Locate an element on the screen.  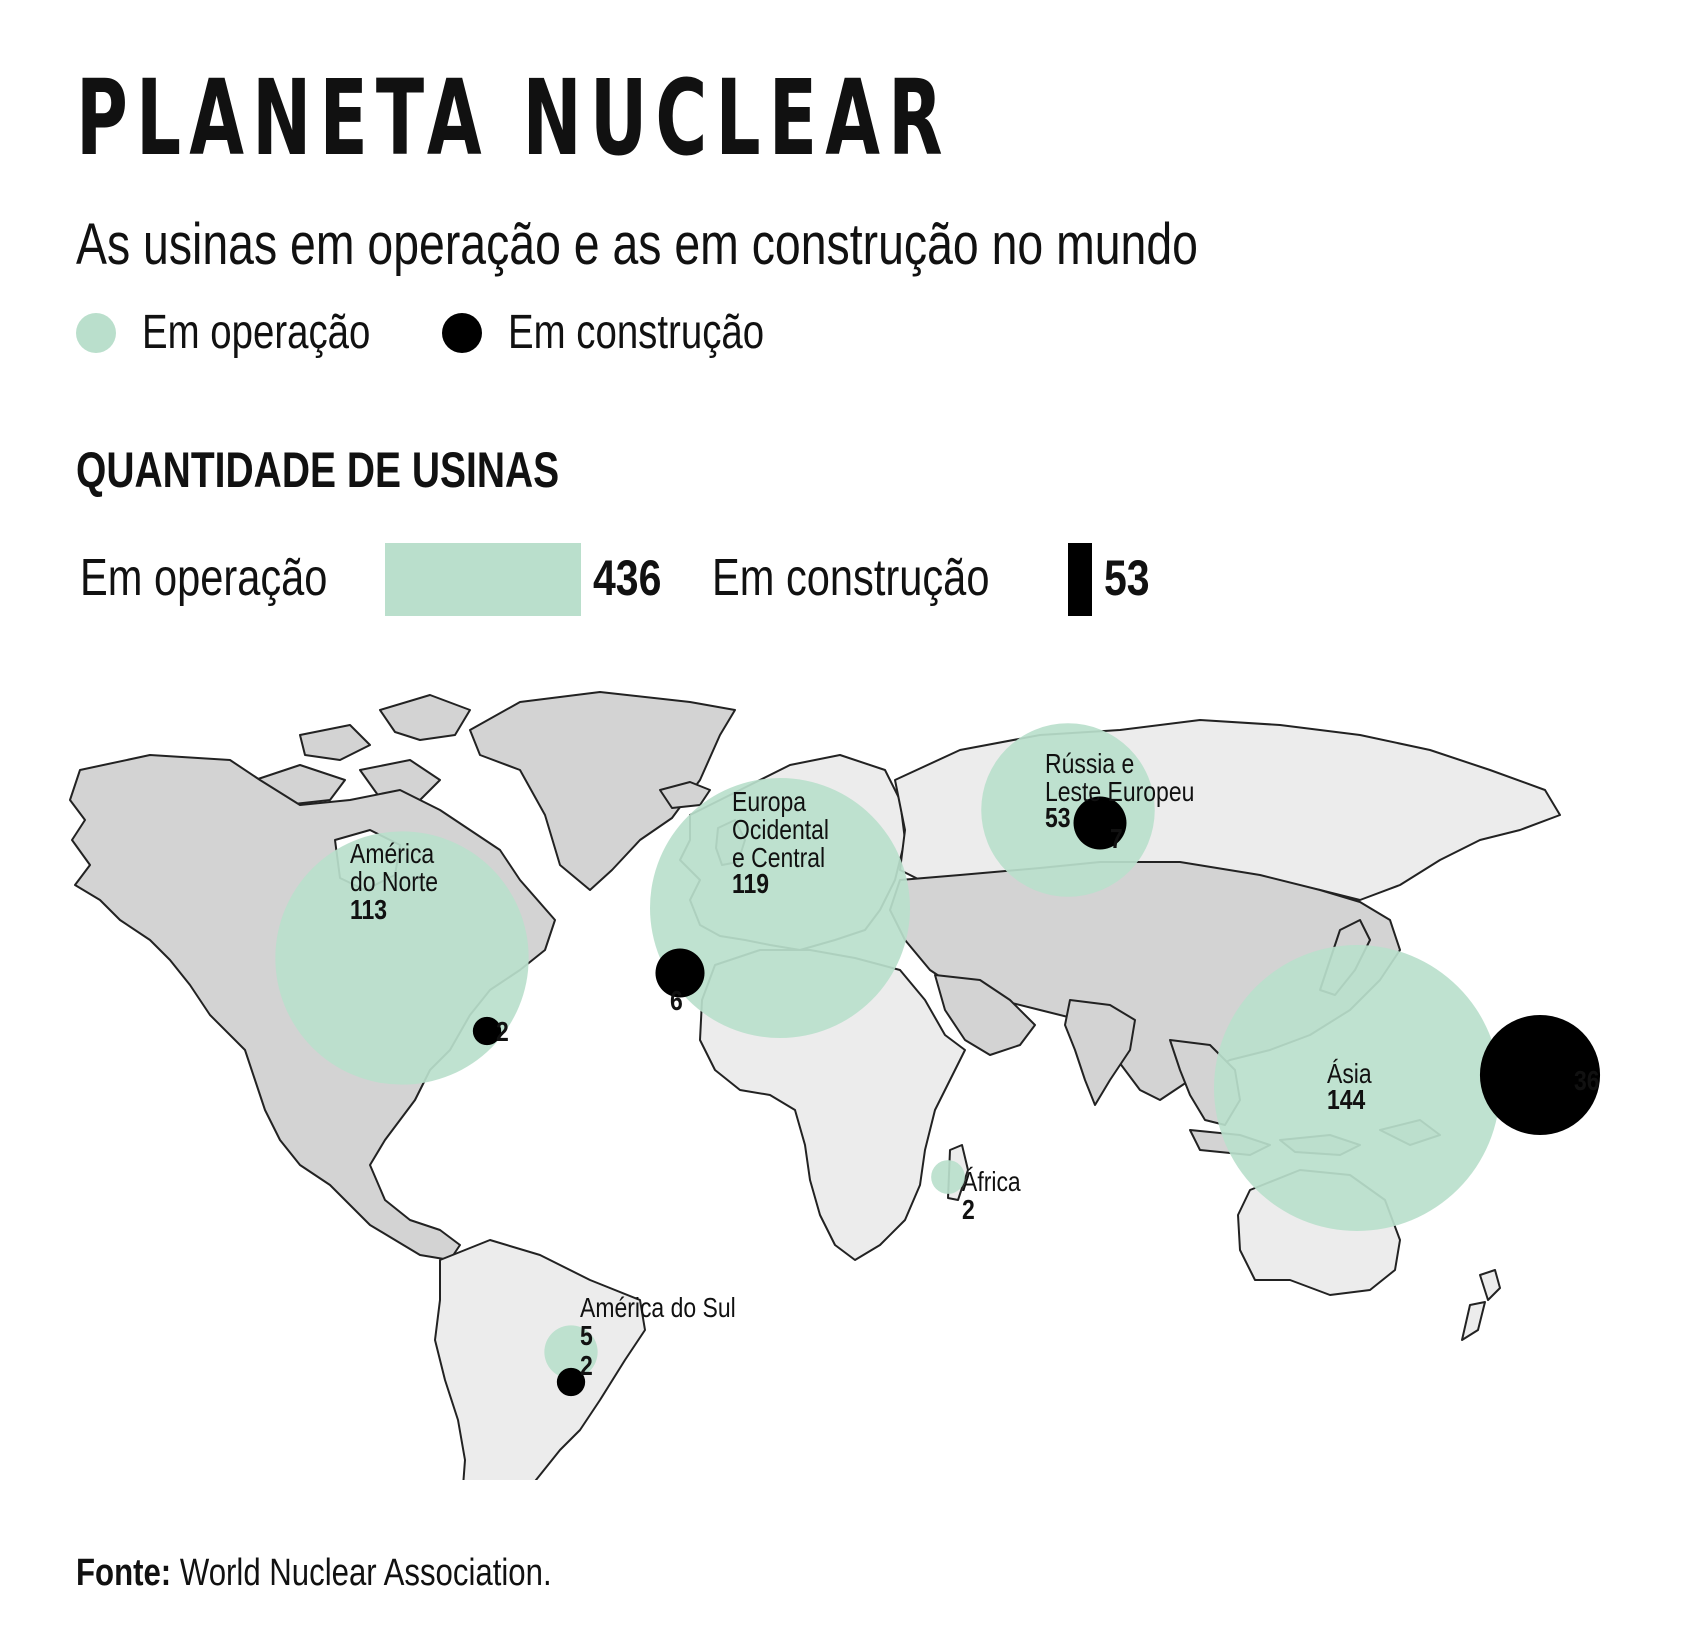
legend-label-operation: Em operação is located at coordinates (256, 332).